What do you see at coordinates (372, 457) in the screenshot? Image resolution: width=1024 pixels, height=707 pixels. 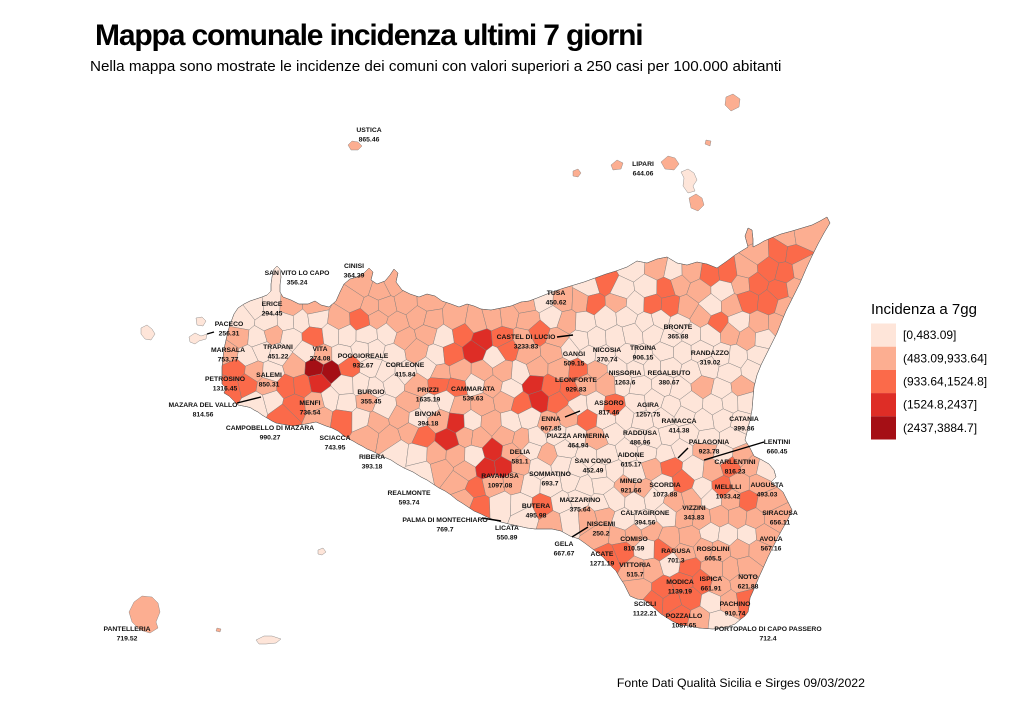 I see `svg-text: RIBERA` at bounding box center [372, 457].